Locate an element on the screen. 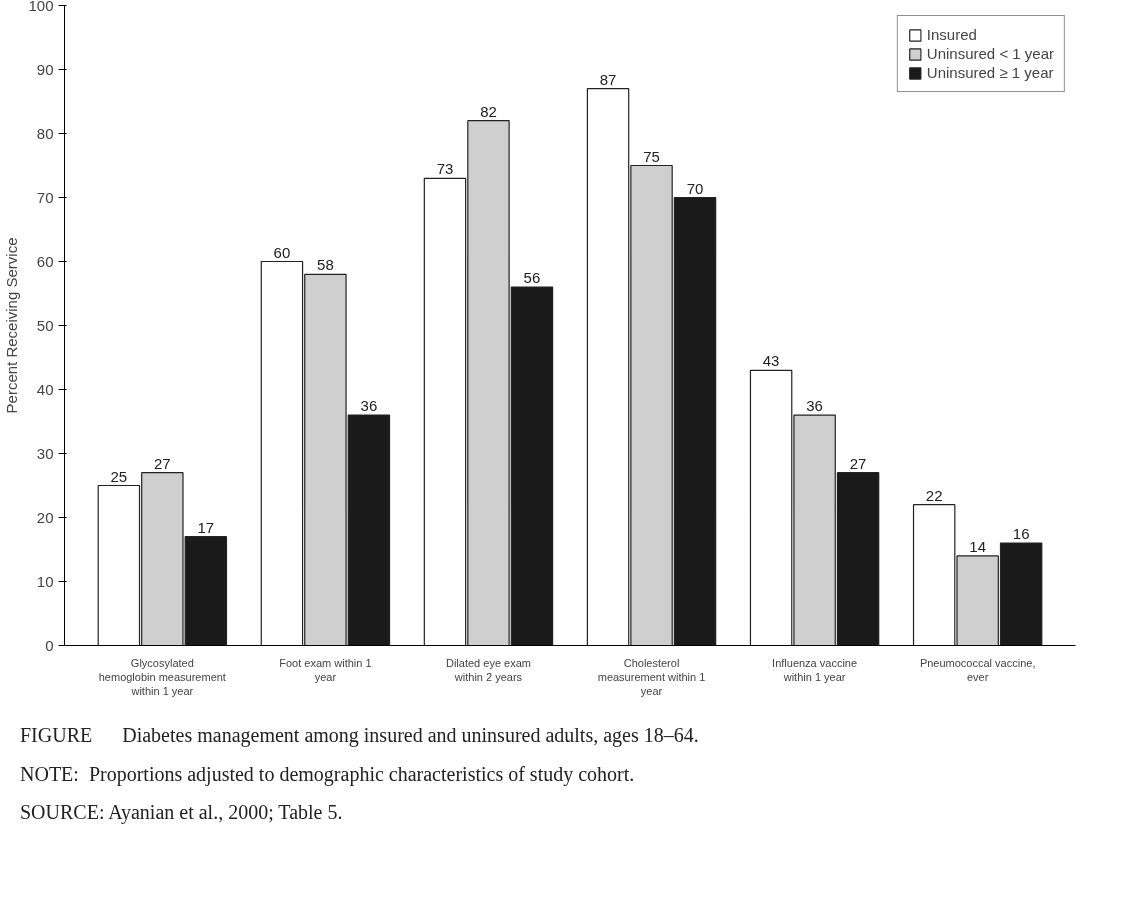 The image size is (1122, 914). data-label: 60 is located at coordinates (282, 252).